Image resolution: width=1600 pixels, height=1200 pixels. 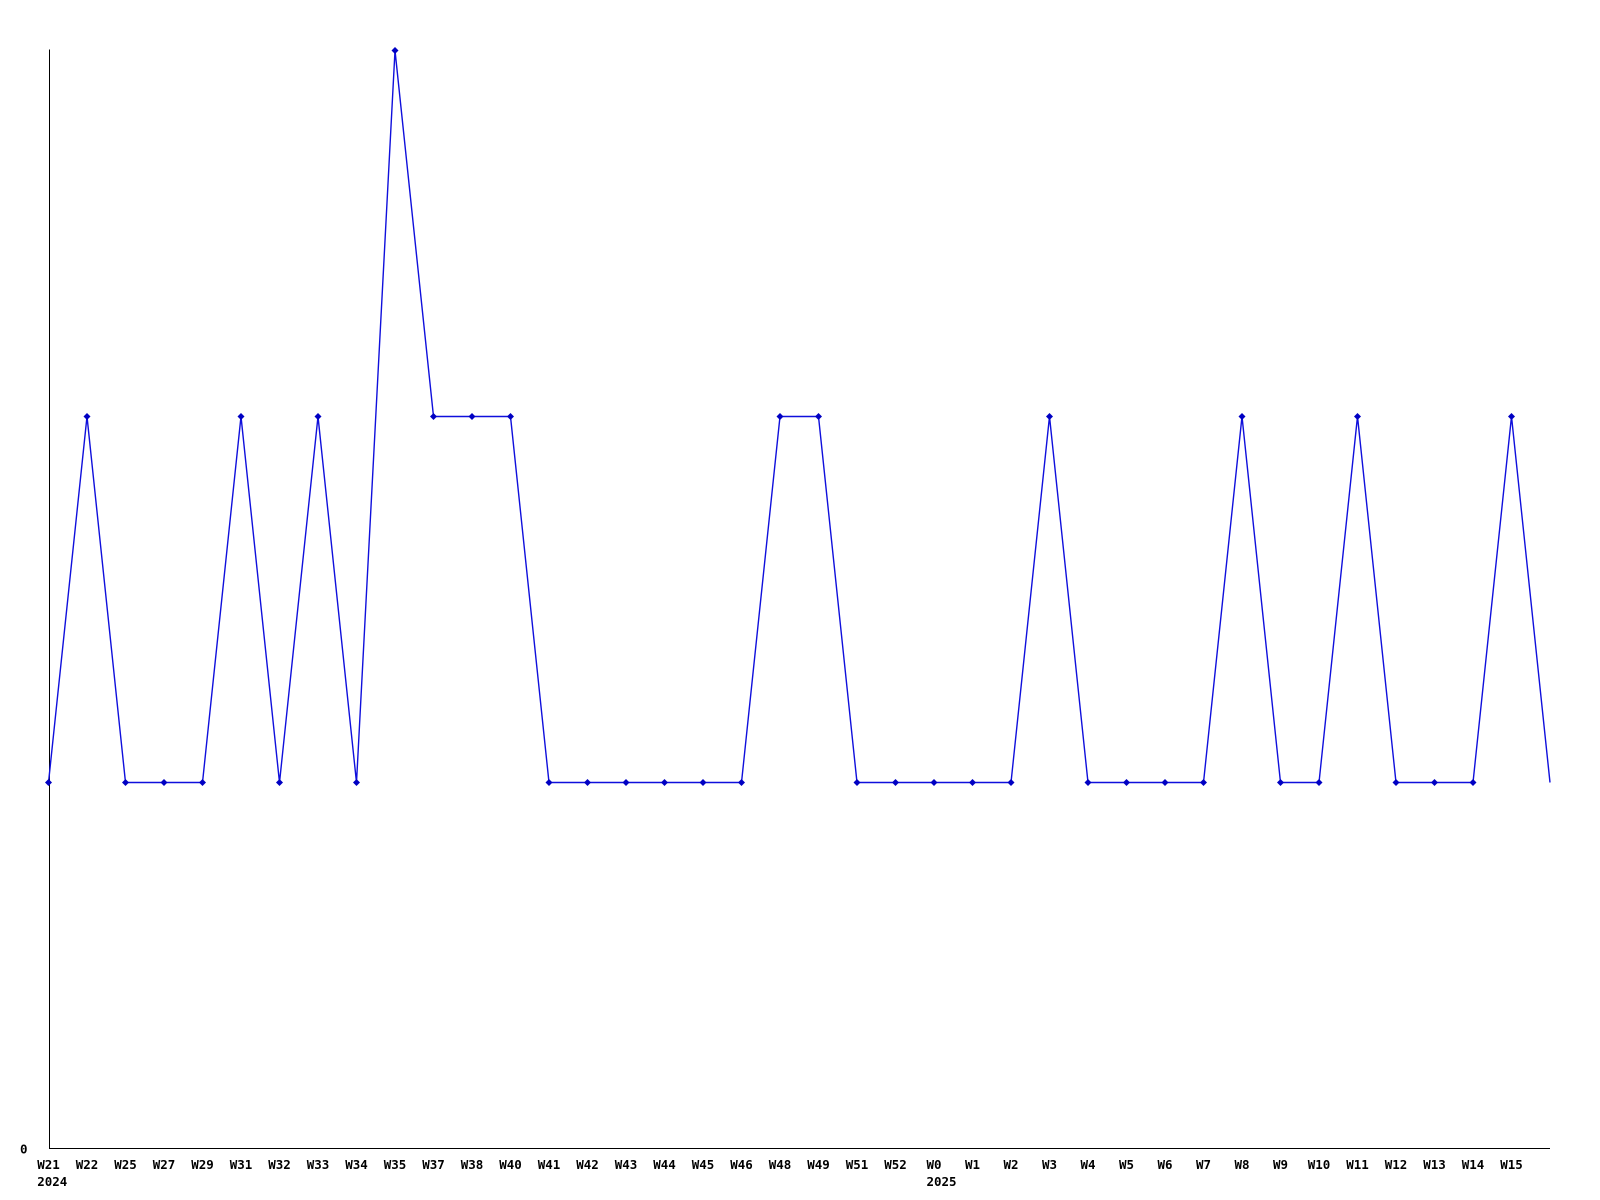 I want to click on x-tick-label: W0, so click(x=933, y=1164).